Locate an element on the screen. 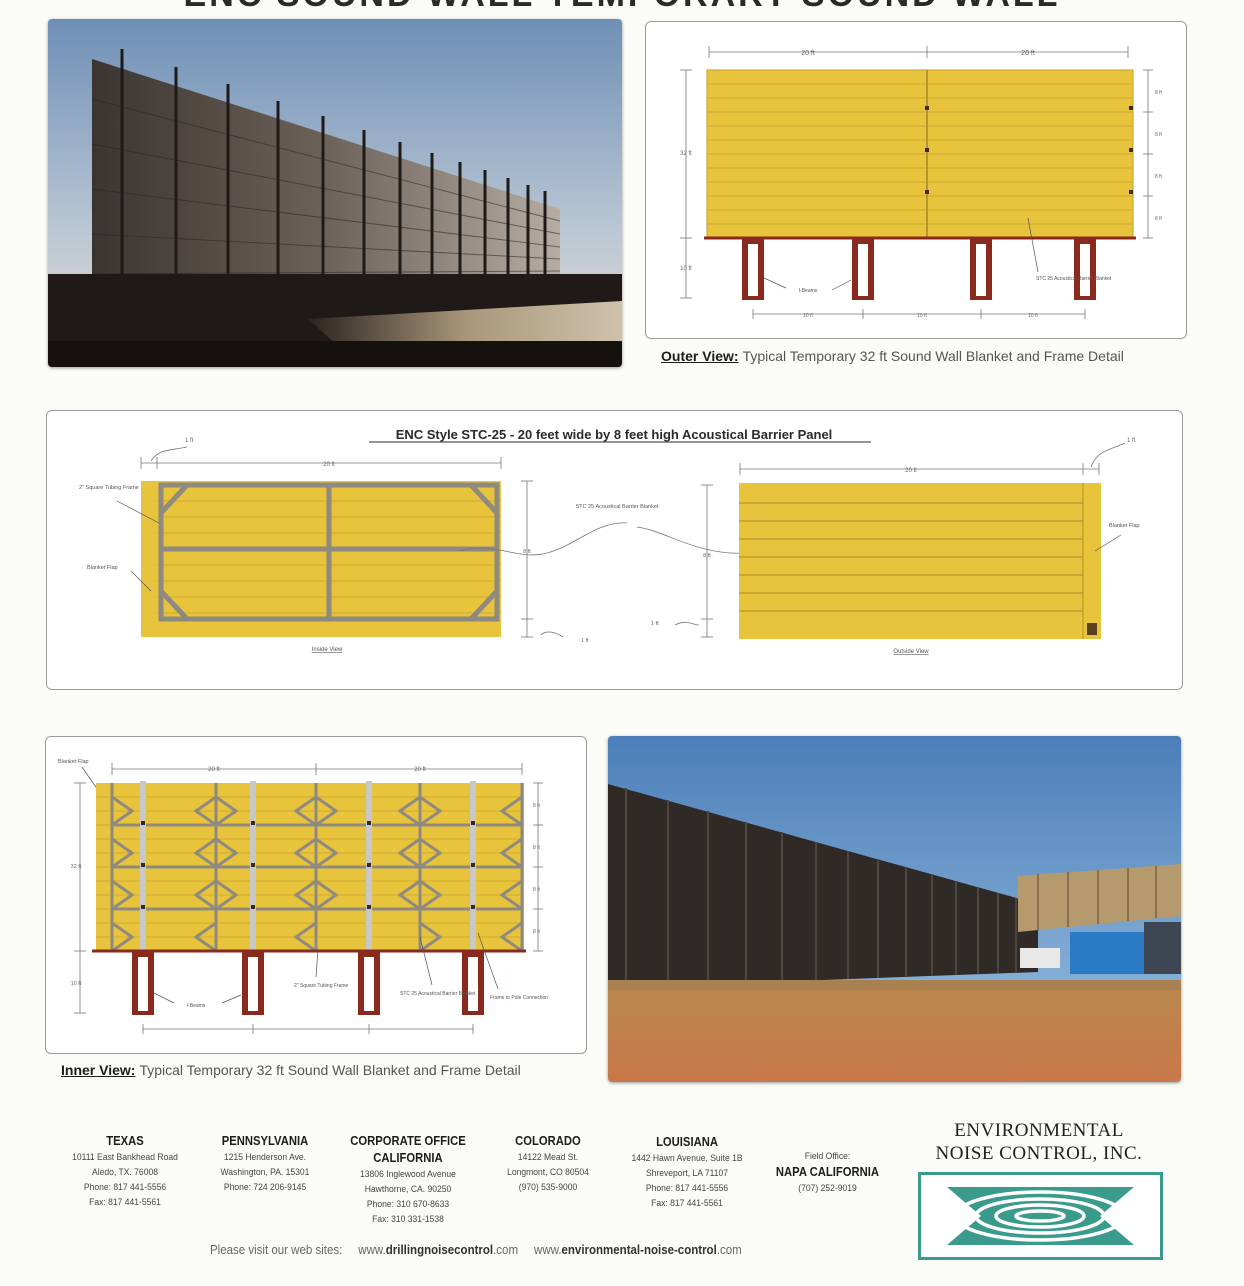 The image size is (1244, 1286). outer-dim-row-4: 8 ft is located at coordinates (1159, 219).